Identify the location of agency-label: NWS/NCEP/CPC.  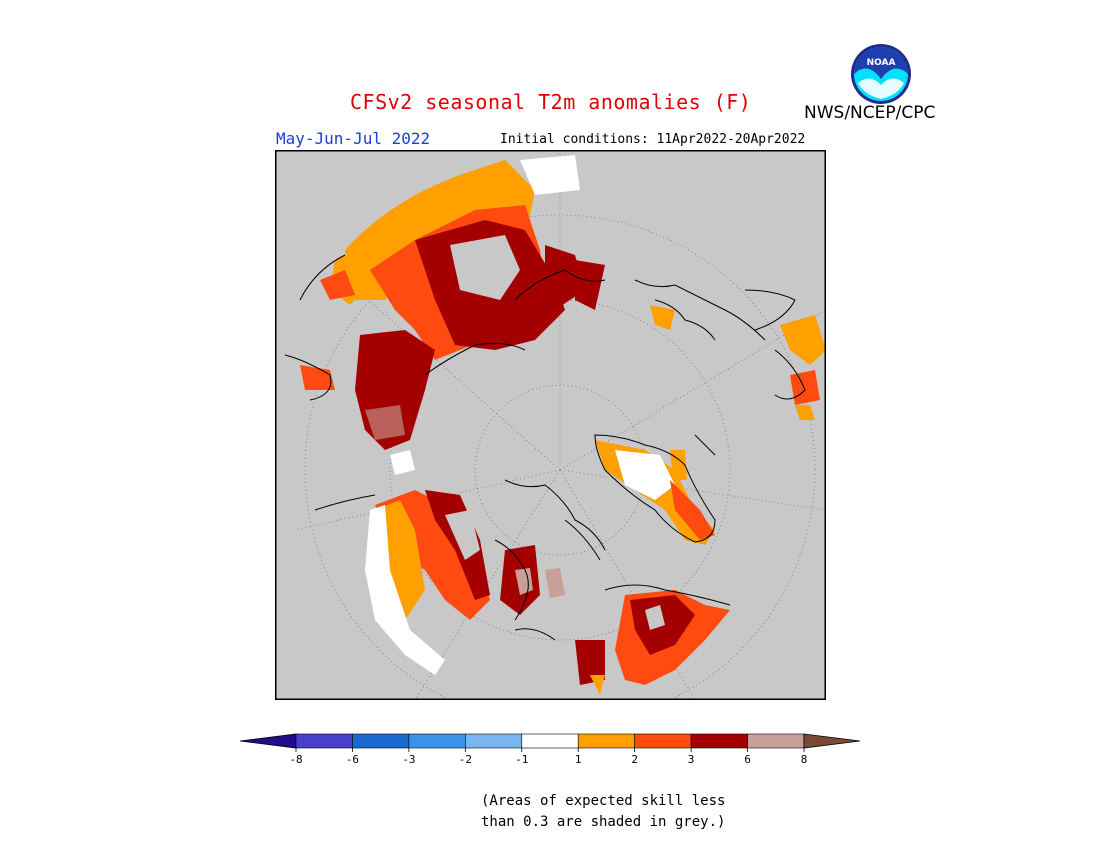
(870, 113).